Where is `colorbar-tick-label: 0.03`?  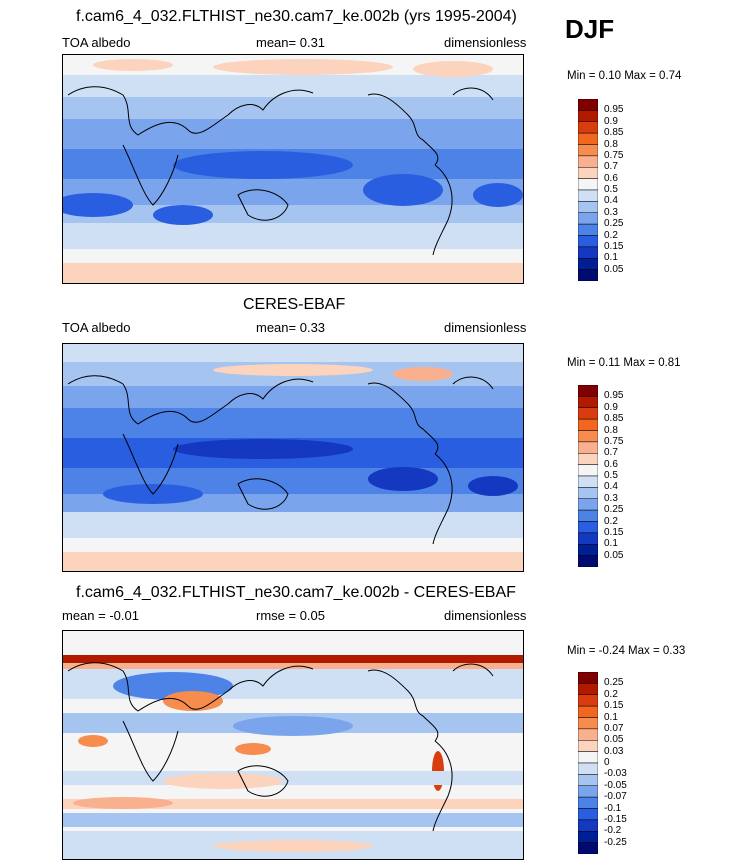
colorbar-tick-label: 0.03 is located at coordinates (614, 751).